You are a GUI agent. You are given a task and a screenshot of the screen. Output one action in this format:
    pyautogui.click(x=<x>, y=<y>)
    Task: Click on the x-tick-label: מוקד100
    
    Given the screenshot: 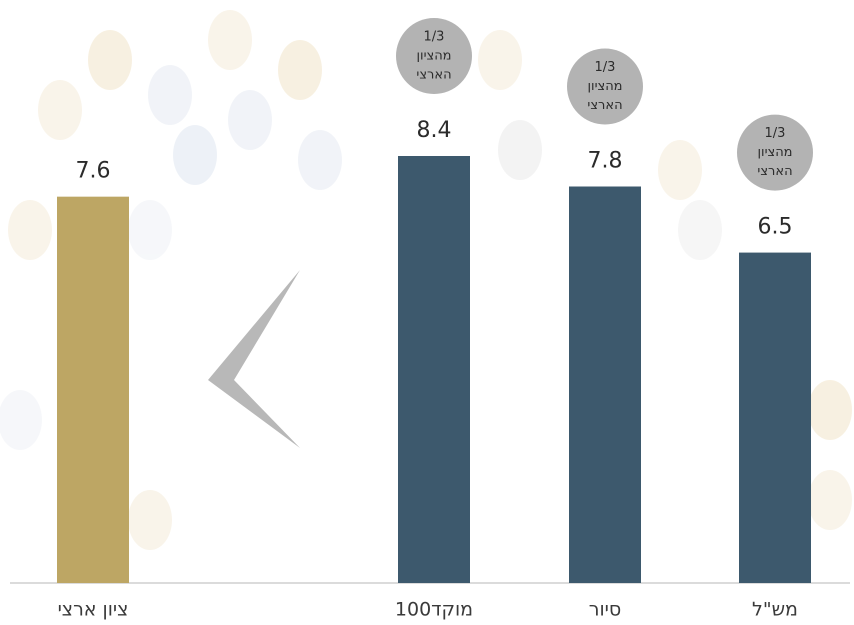 What is the action you would take?
    pyautogui.click(x=434, y=610)
    